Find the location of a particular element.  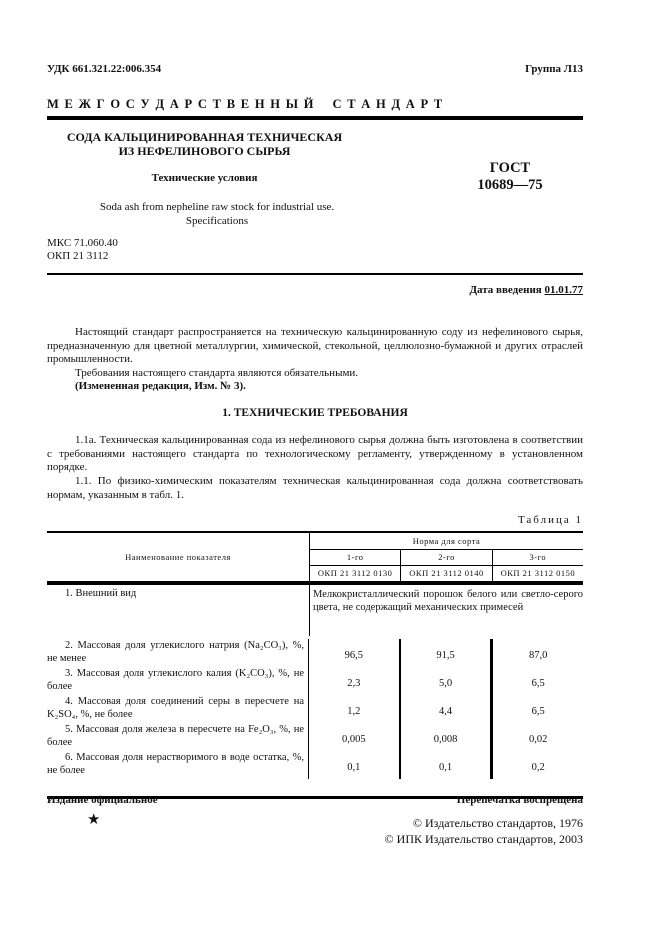

classification-codes: МКС 71.060.40 ОКП 21 3112 is located at coordinates (82, 250).